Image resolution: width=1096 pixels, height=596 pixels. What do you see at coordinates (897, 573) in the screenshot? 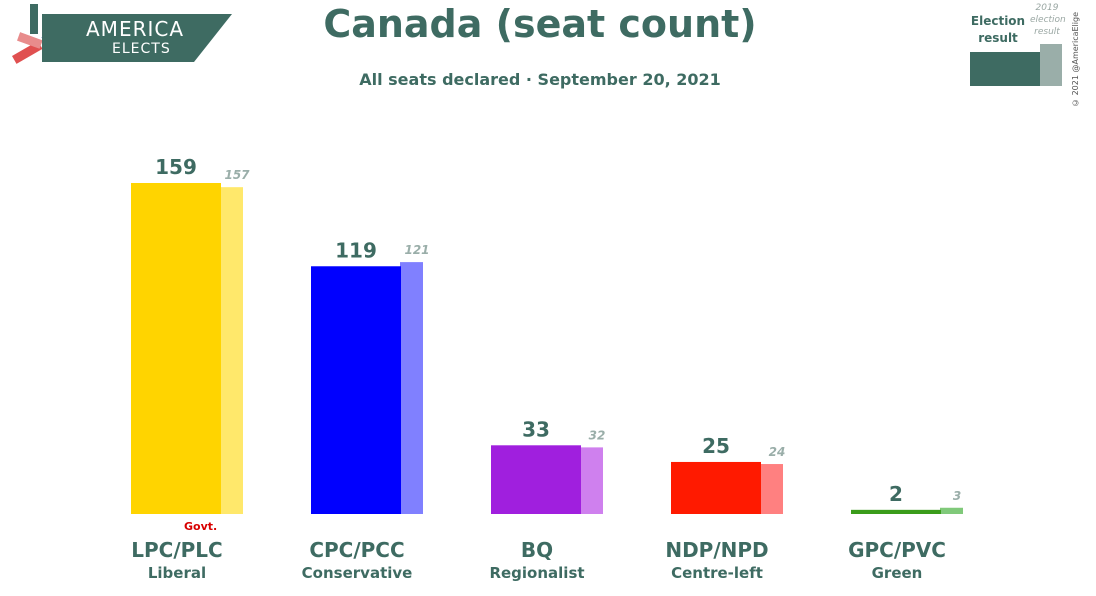
I see `category-desc: Green` at bounding box center [897, 573].